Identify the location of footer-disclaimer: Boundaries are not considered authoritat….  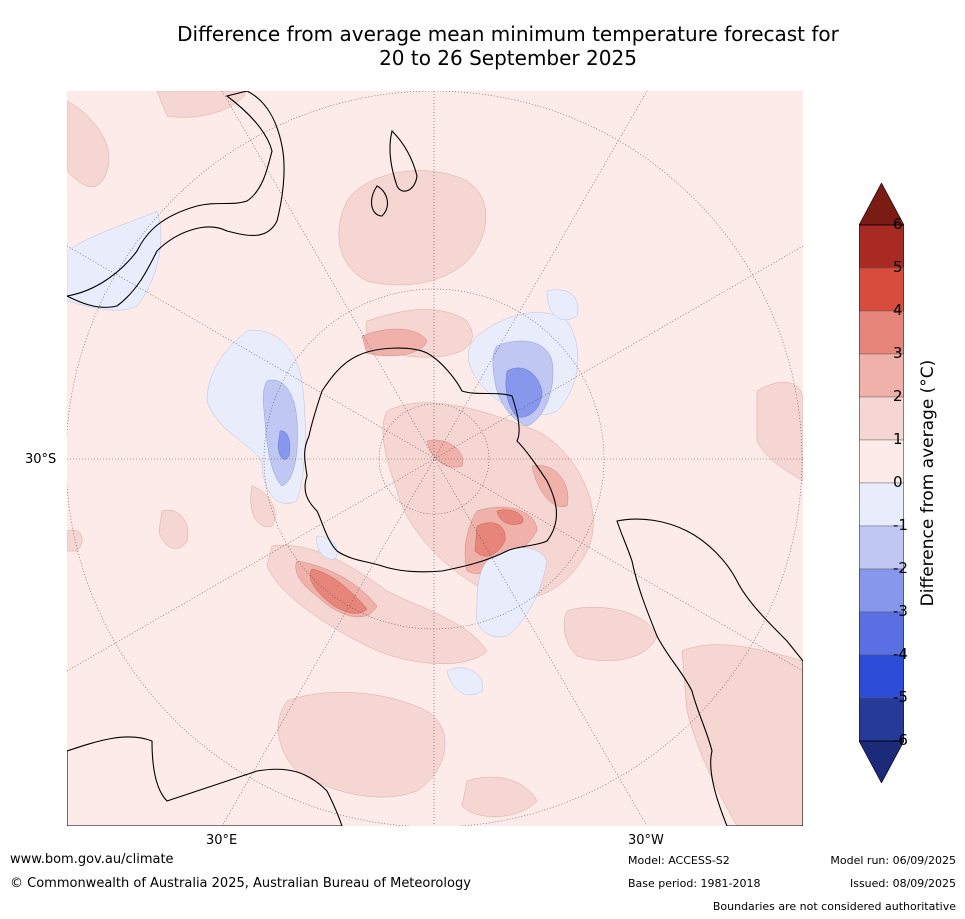
(834, 906).